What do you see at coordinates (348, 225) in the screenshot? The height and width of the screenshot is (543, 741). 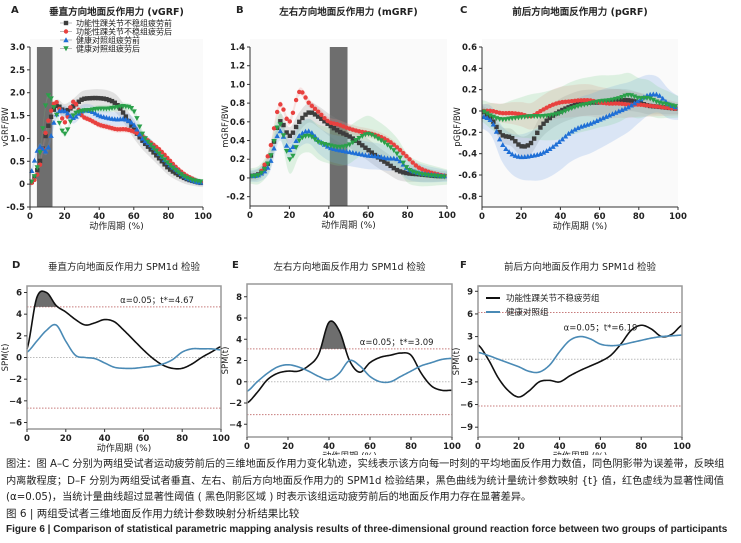 I see `x-axis-label: 动作周期 (%)` at bounding box center [348, 225].